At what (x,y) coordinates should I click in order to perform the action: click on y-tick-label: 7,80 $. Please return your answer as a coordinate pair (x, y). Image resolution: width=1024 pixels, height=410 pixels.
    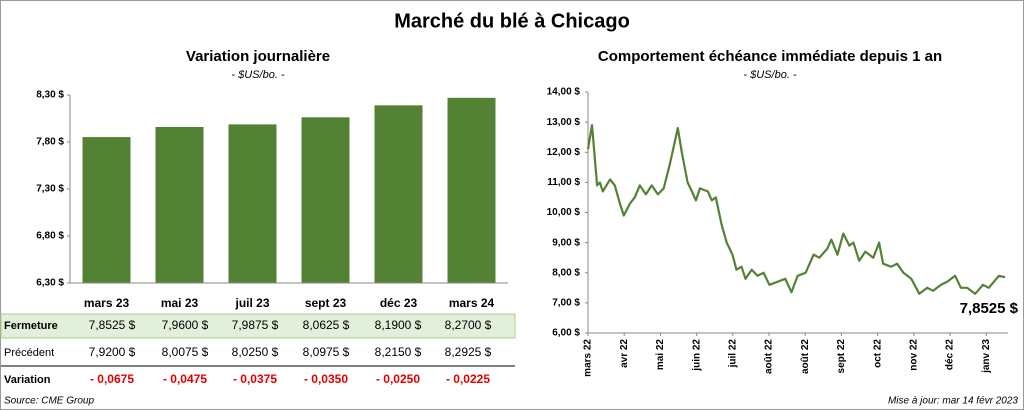
    Looking at the image, I should click on (50, 142).